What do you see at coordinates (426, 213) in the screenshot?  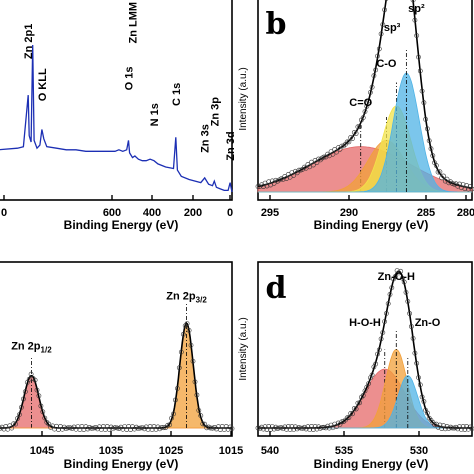 I see `x-tick-label: 285` at bounding box center [426, 213].